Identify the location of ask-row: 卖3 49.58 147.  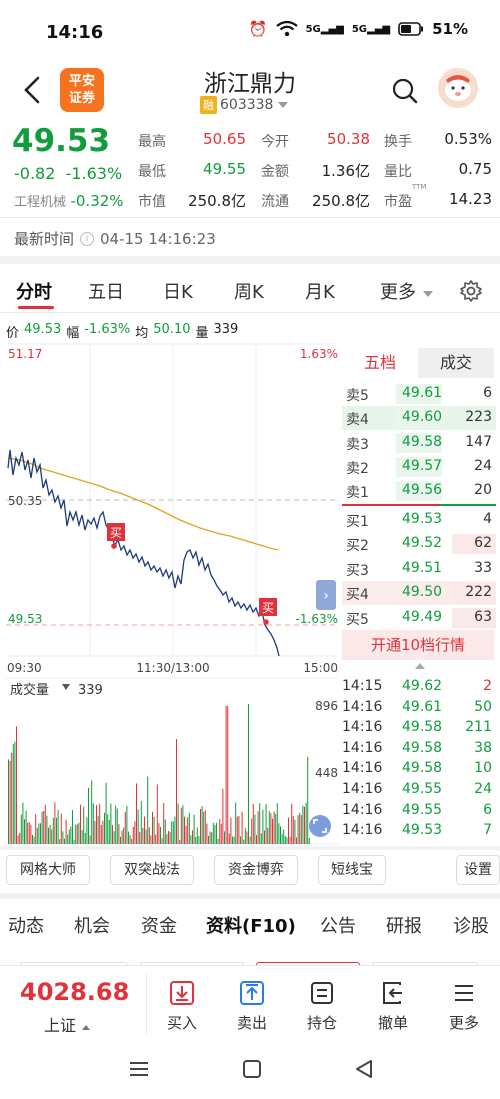
(419, 443).